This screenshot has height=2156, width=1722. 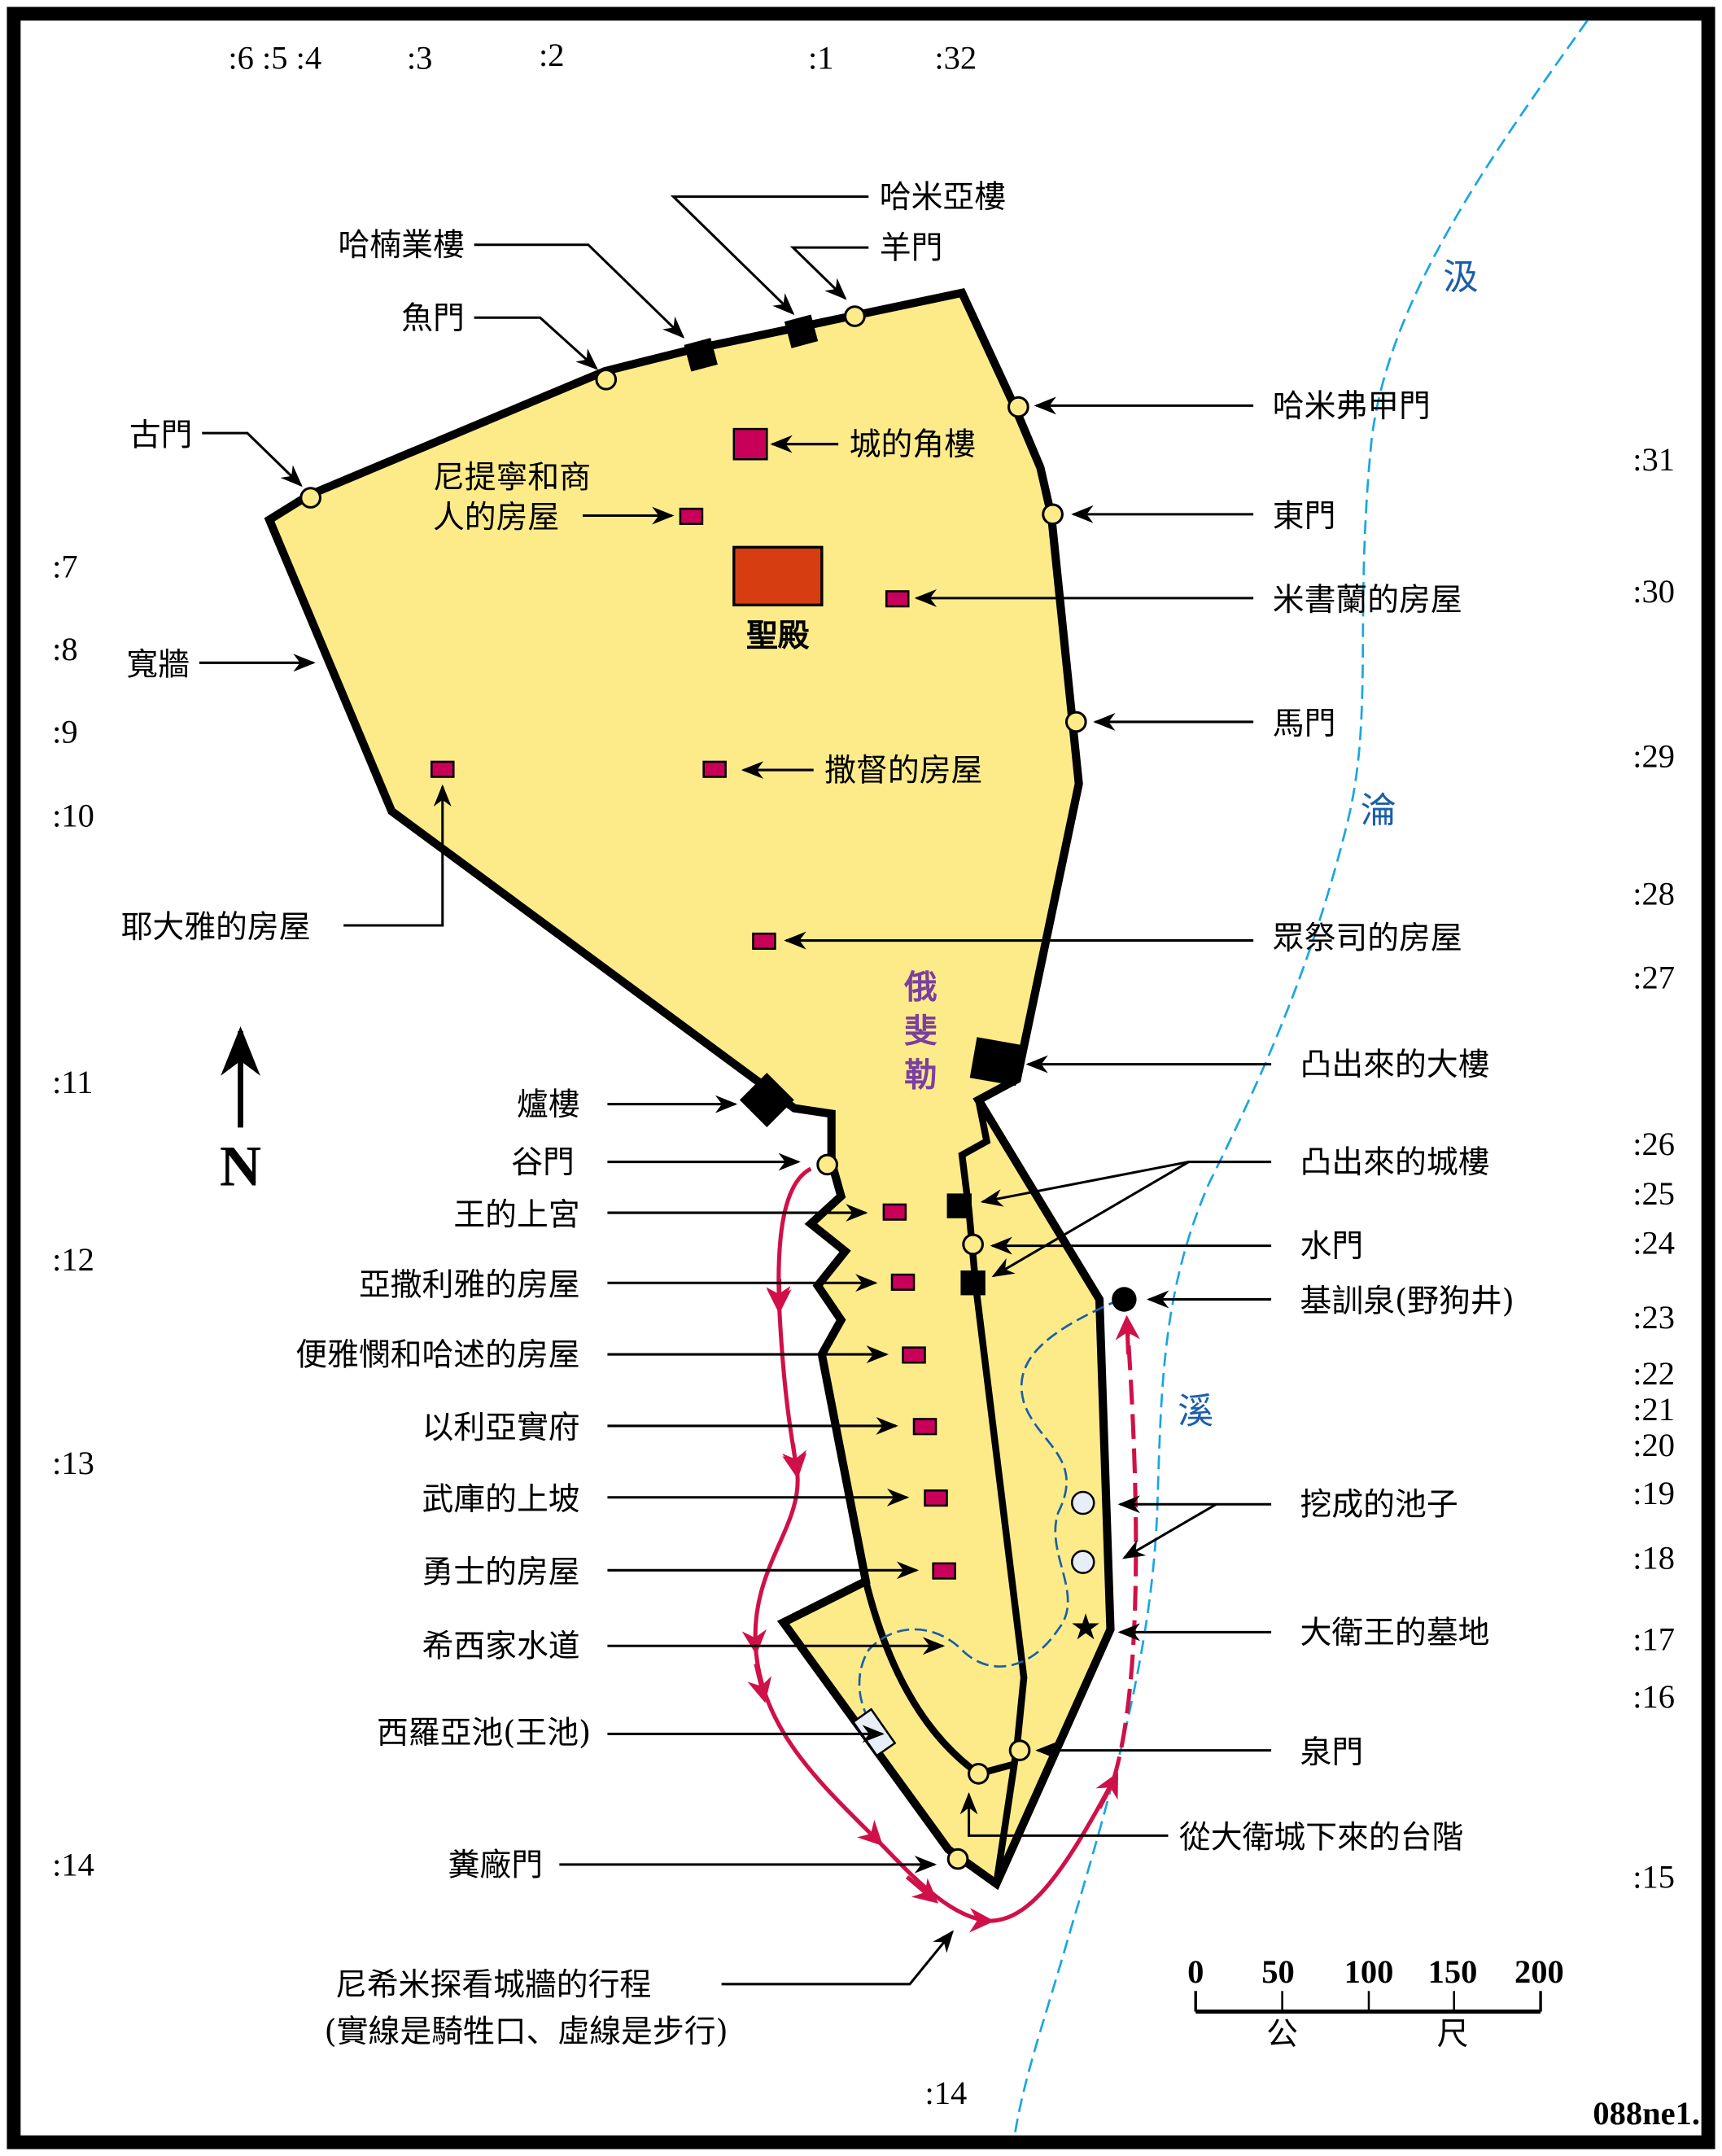 What do you see at coordinates (1195, 1411) in the screenshot?
I see `kidron-char-3: 溪` at bounding box center [1195, 1411].